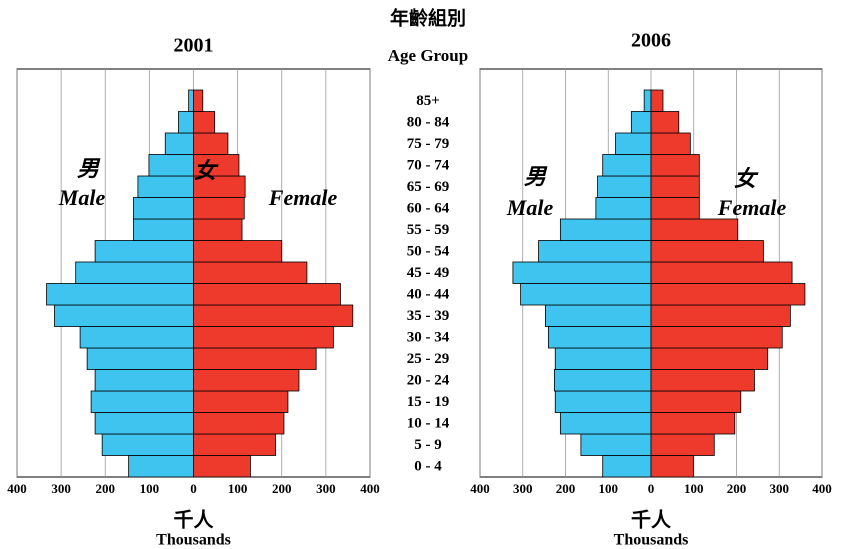  I want to click on age-group-title-zh: 年齡組別, so click(428, 18).